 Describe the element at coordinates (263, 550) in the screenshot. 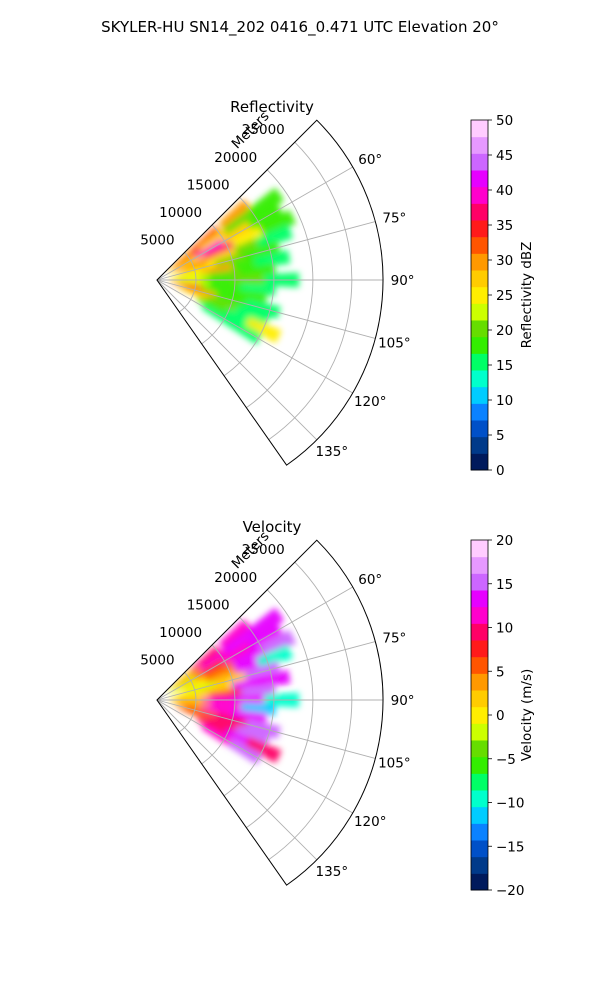

I see `radial-tick-label: 25000` at that location.